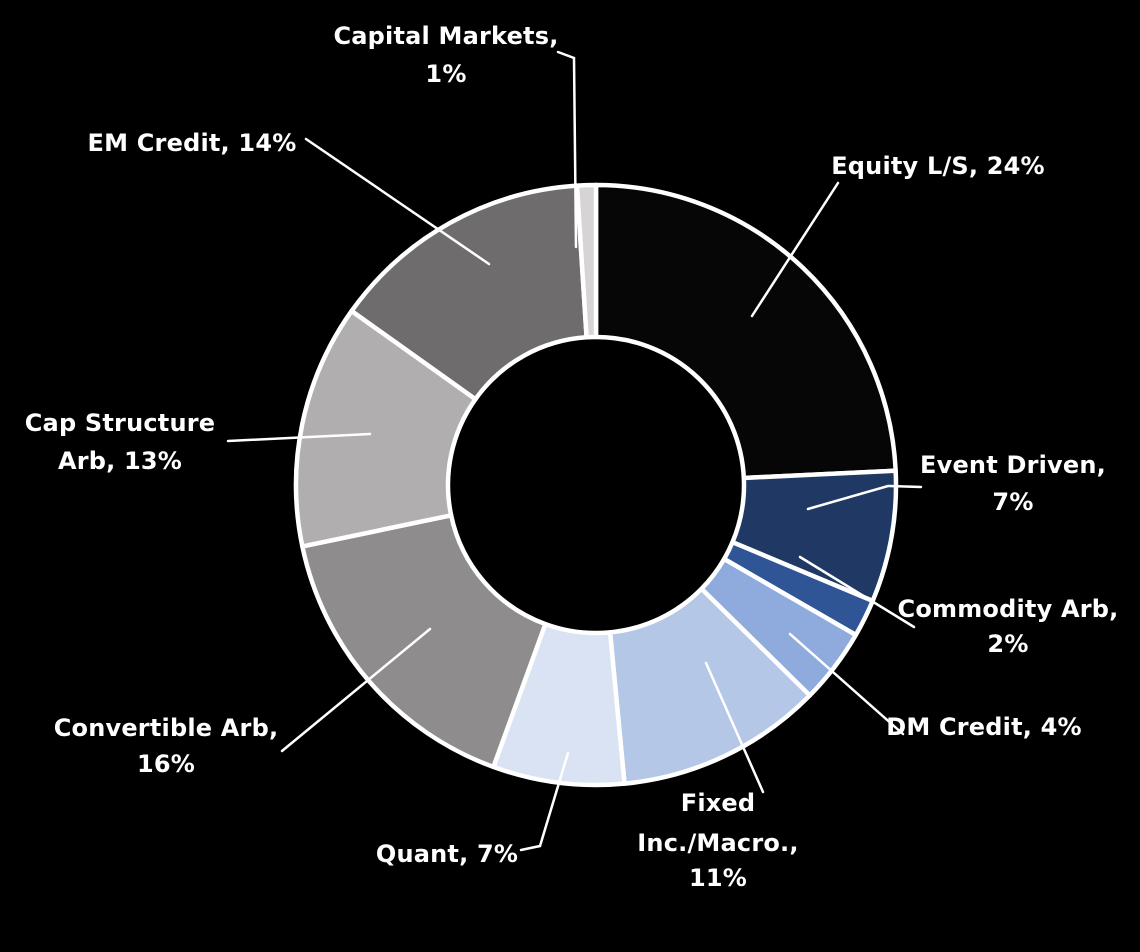  What do you see at coordinates (299, 437) in the screenshot?
I see `leader-line-cap-structure-arb` at bounding box center [299, 437].